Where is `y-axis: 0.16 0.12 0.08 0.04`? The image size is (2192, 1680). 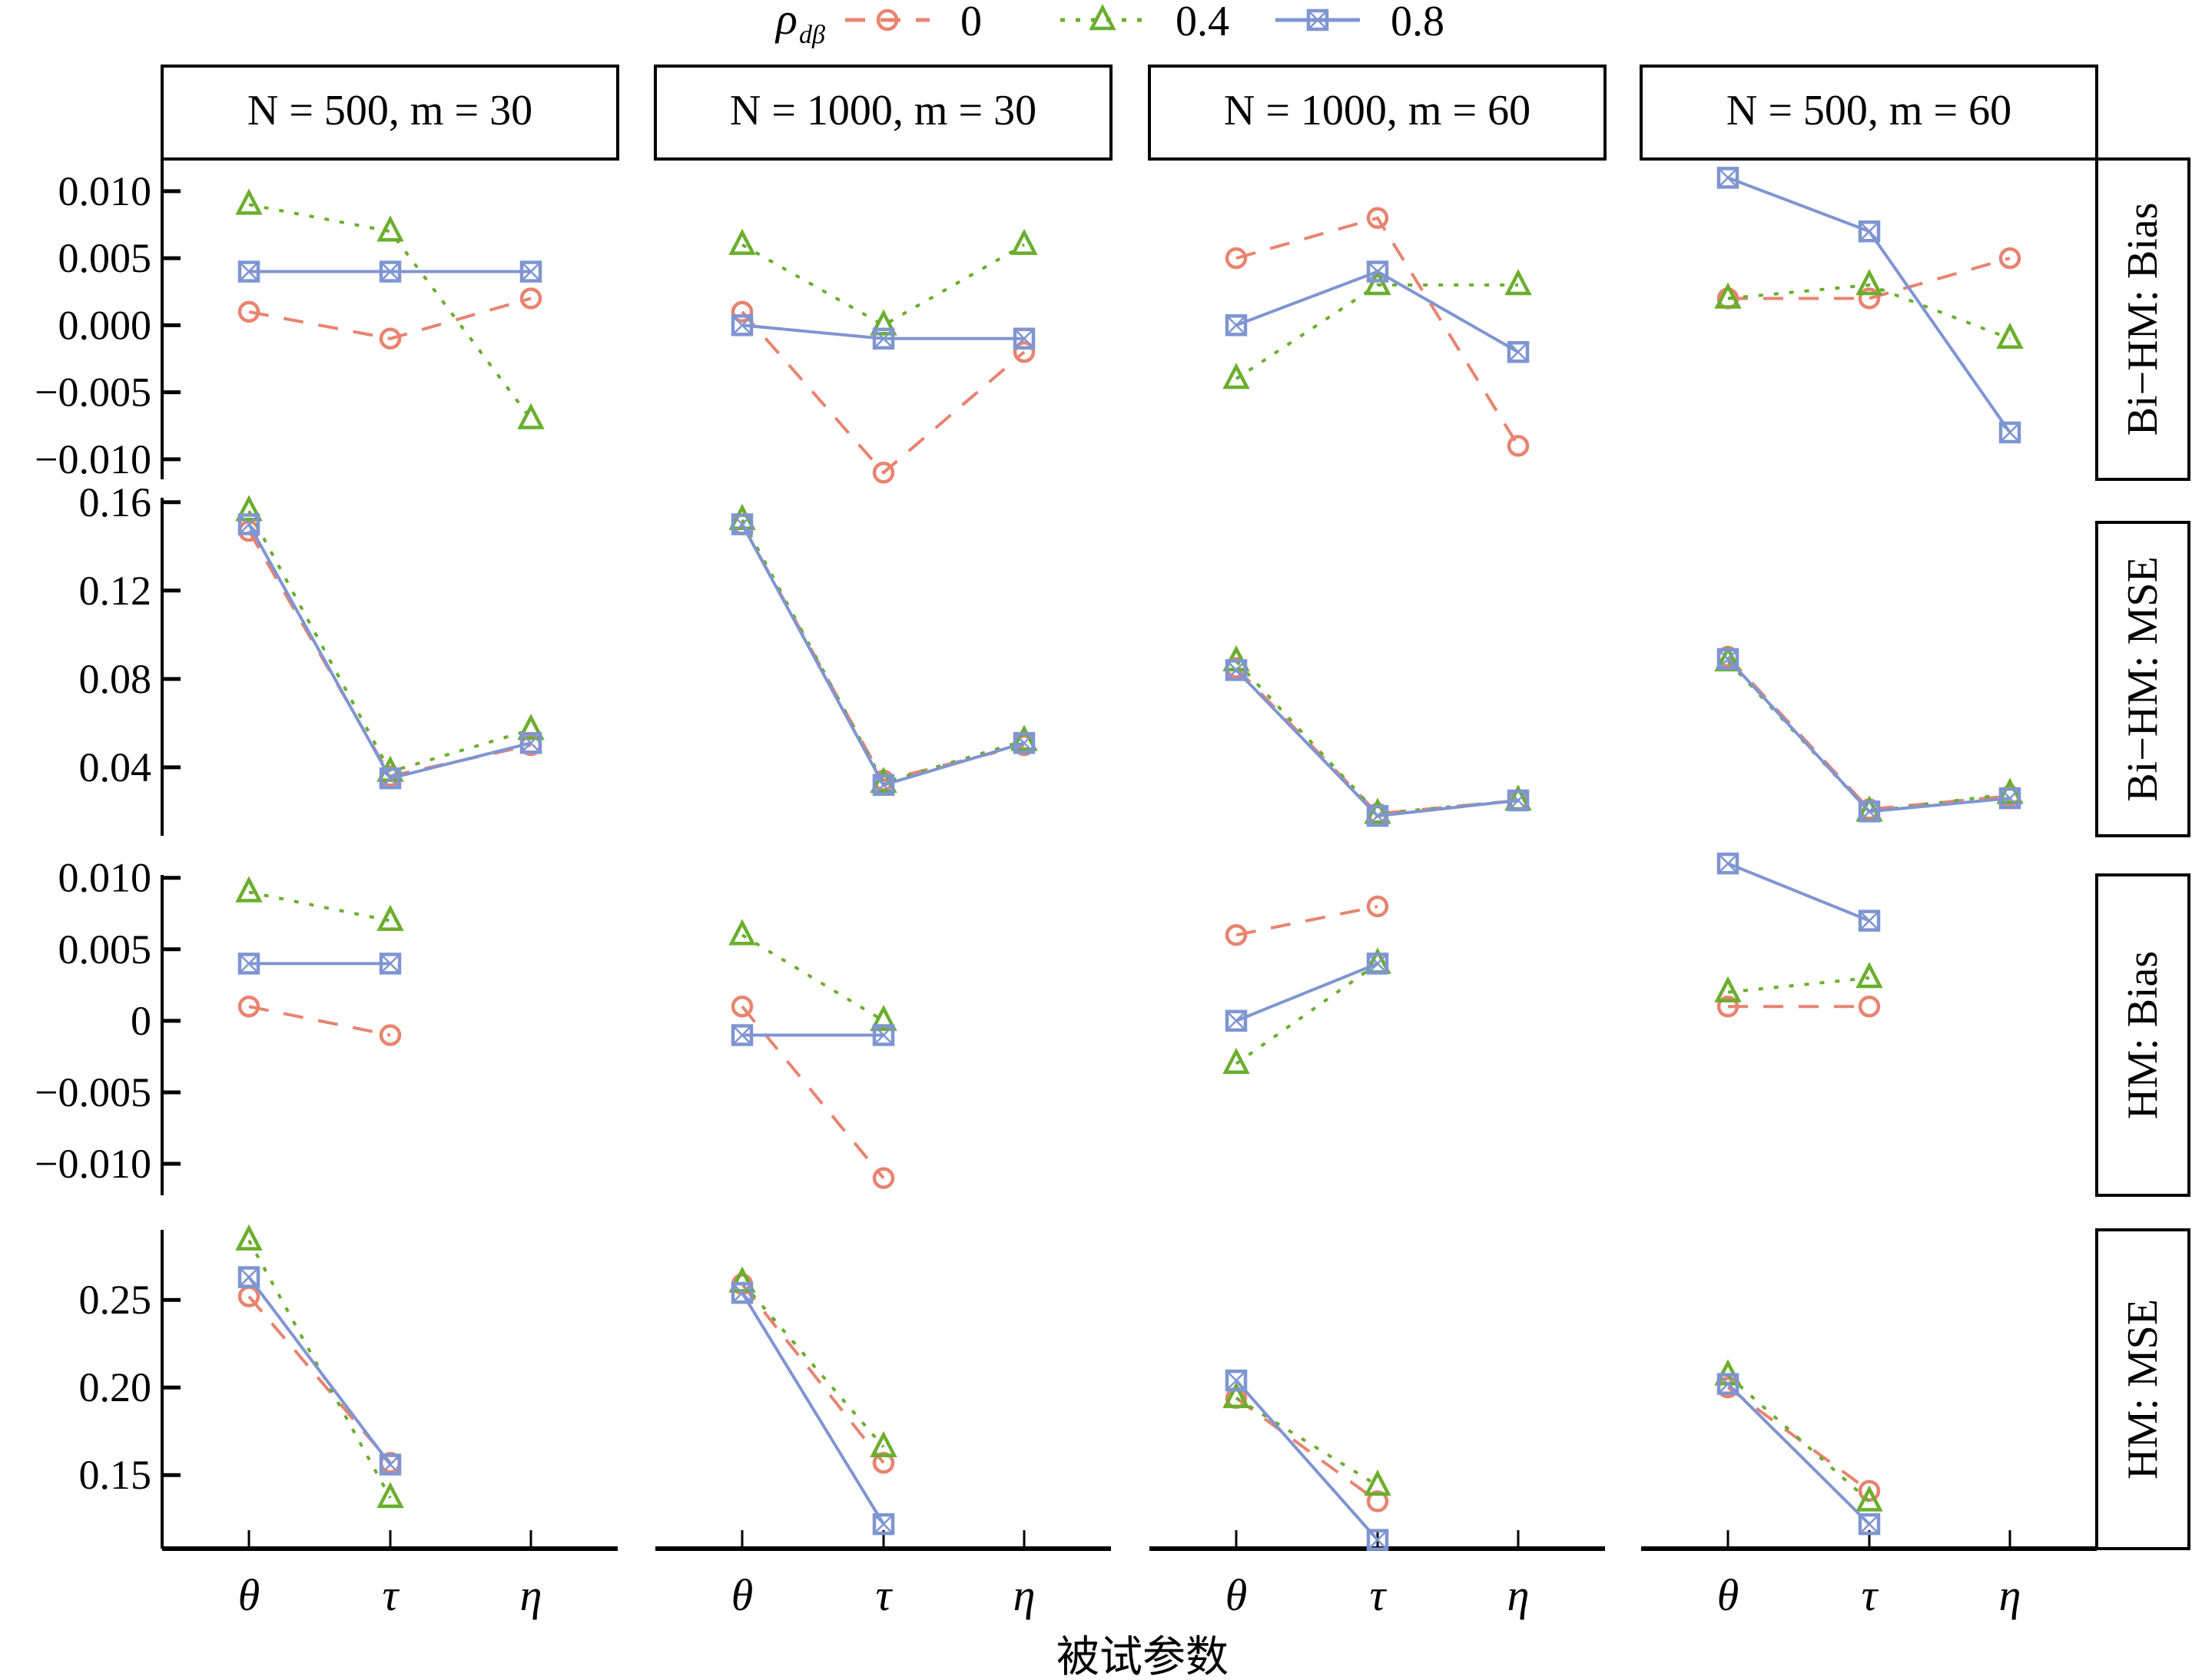 y-axis: 0.16 0.12 0.08 0.04 is located at coordinates (130, 657).